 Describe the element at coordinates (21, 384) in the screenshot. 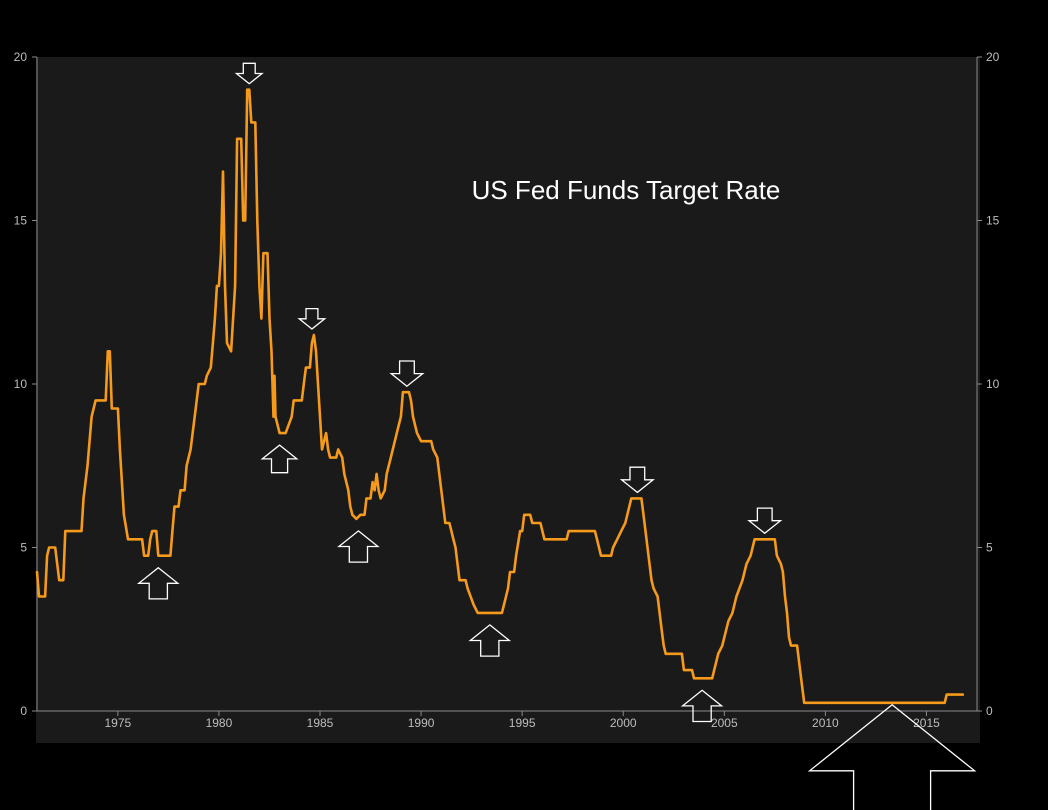

I see `left-y-tick-label: 10` at that location.